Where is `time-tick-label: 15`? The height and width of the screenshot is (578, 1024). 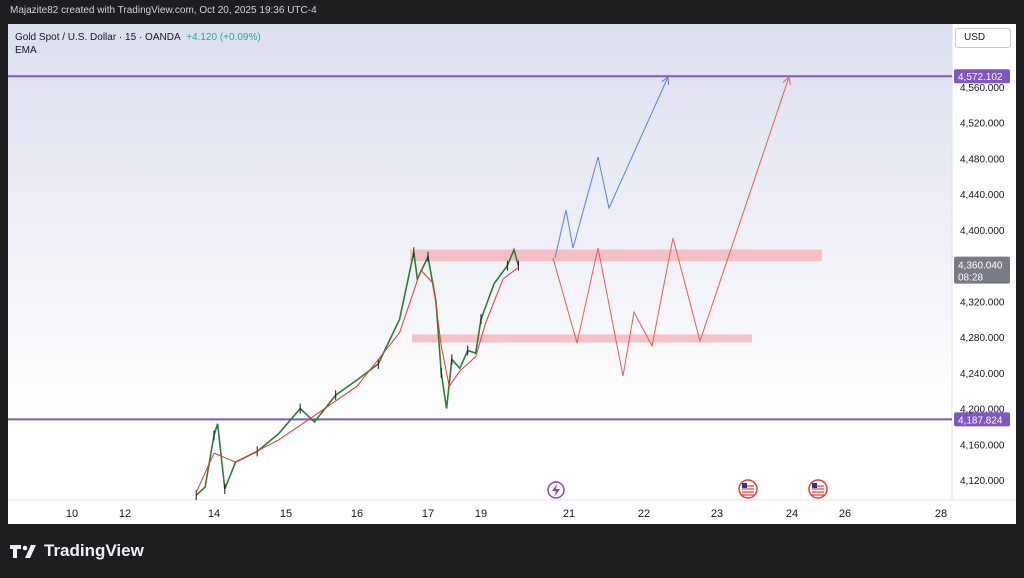
time-tick-label: 15 is located at coordinates (286, 514).